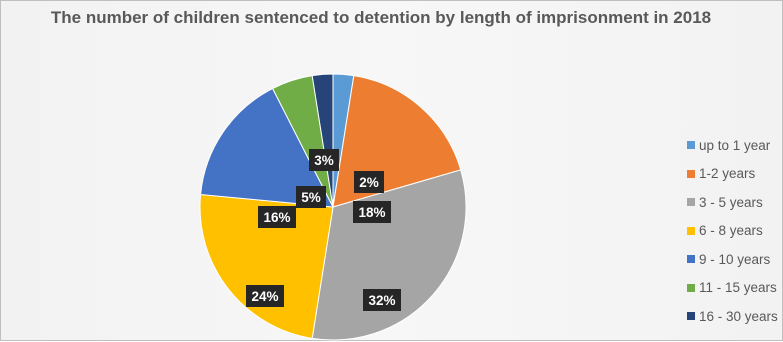  I want to click on legend-item: 3 - 5 years, so click(735, 202).